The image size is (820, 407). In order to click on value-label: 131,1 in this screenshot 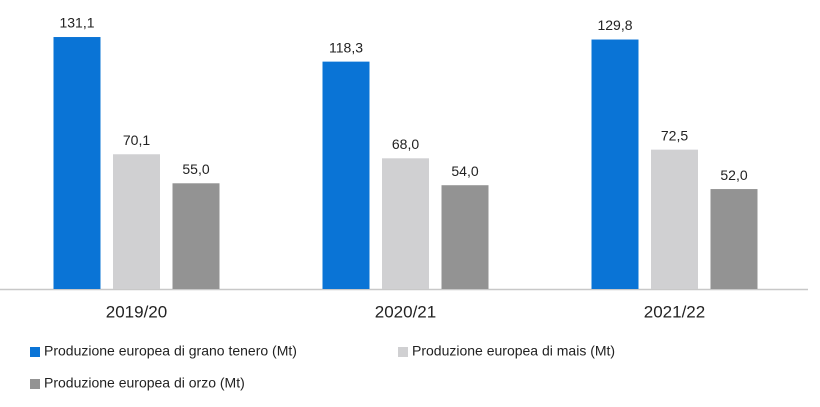, I will do `click(76, 23)`.